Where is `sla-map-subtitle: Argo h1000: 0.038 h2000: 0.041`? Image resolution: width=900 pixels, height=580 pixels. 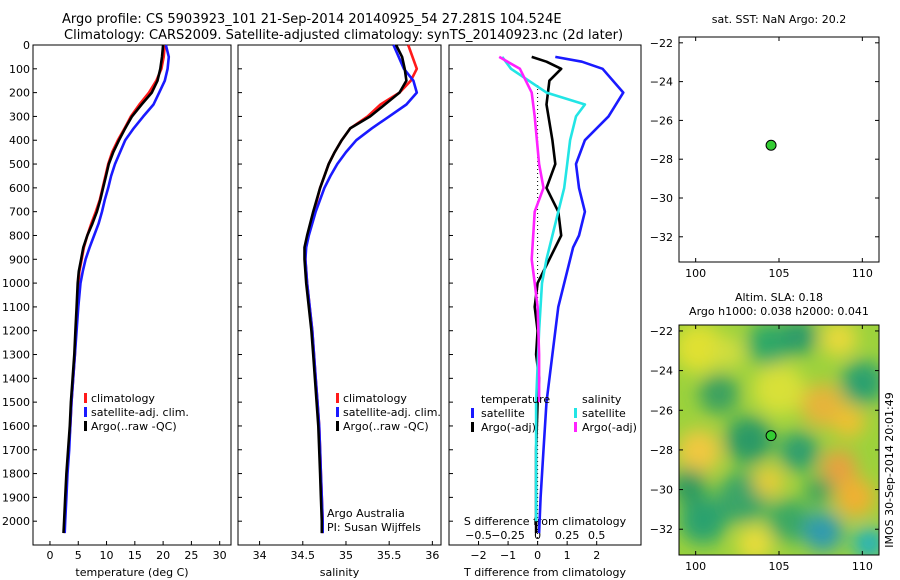 sla-map-subtitle: Argo h1000: 0.038 h2000: 0.041 is located at coordinates (779, 311).